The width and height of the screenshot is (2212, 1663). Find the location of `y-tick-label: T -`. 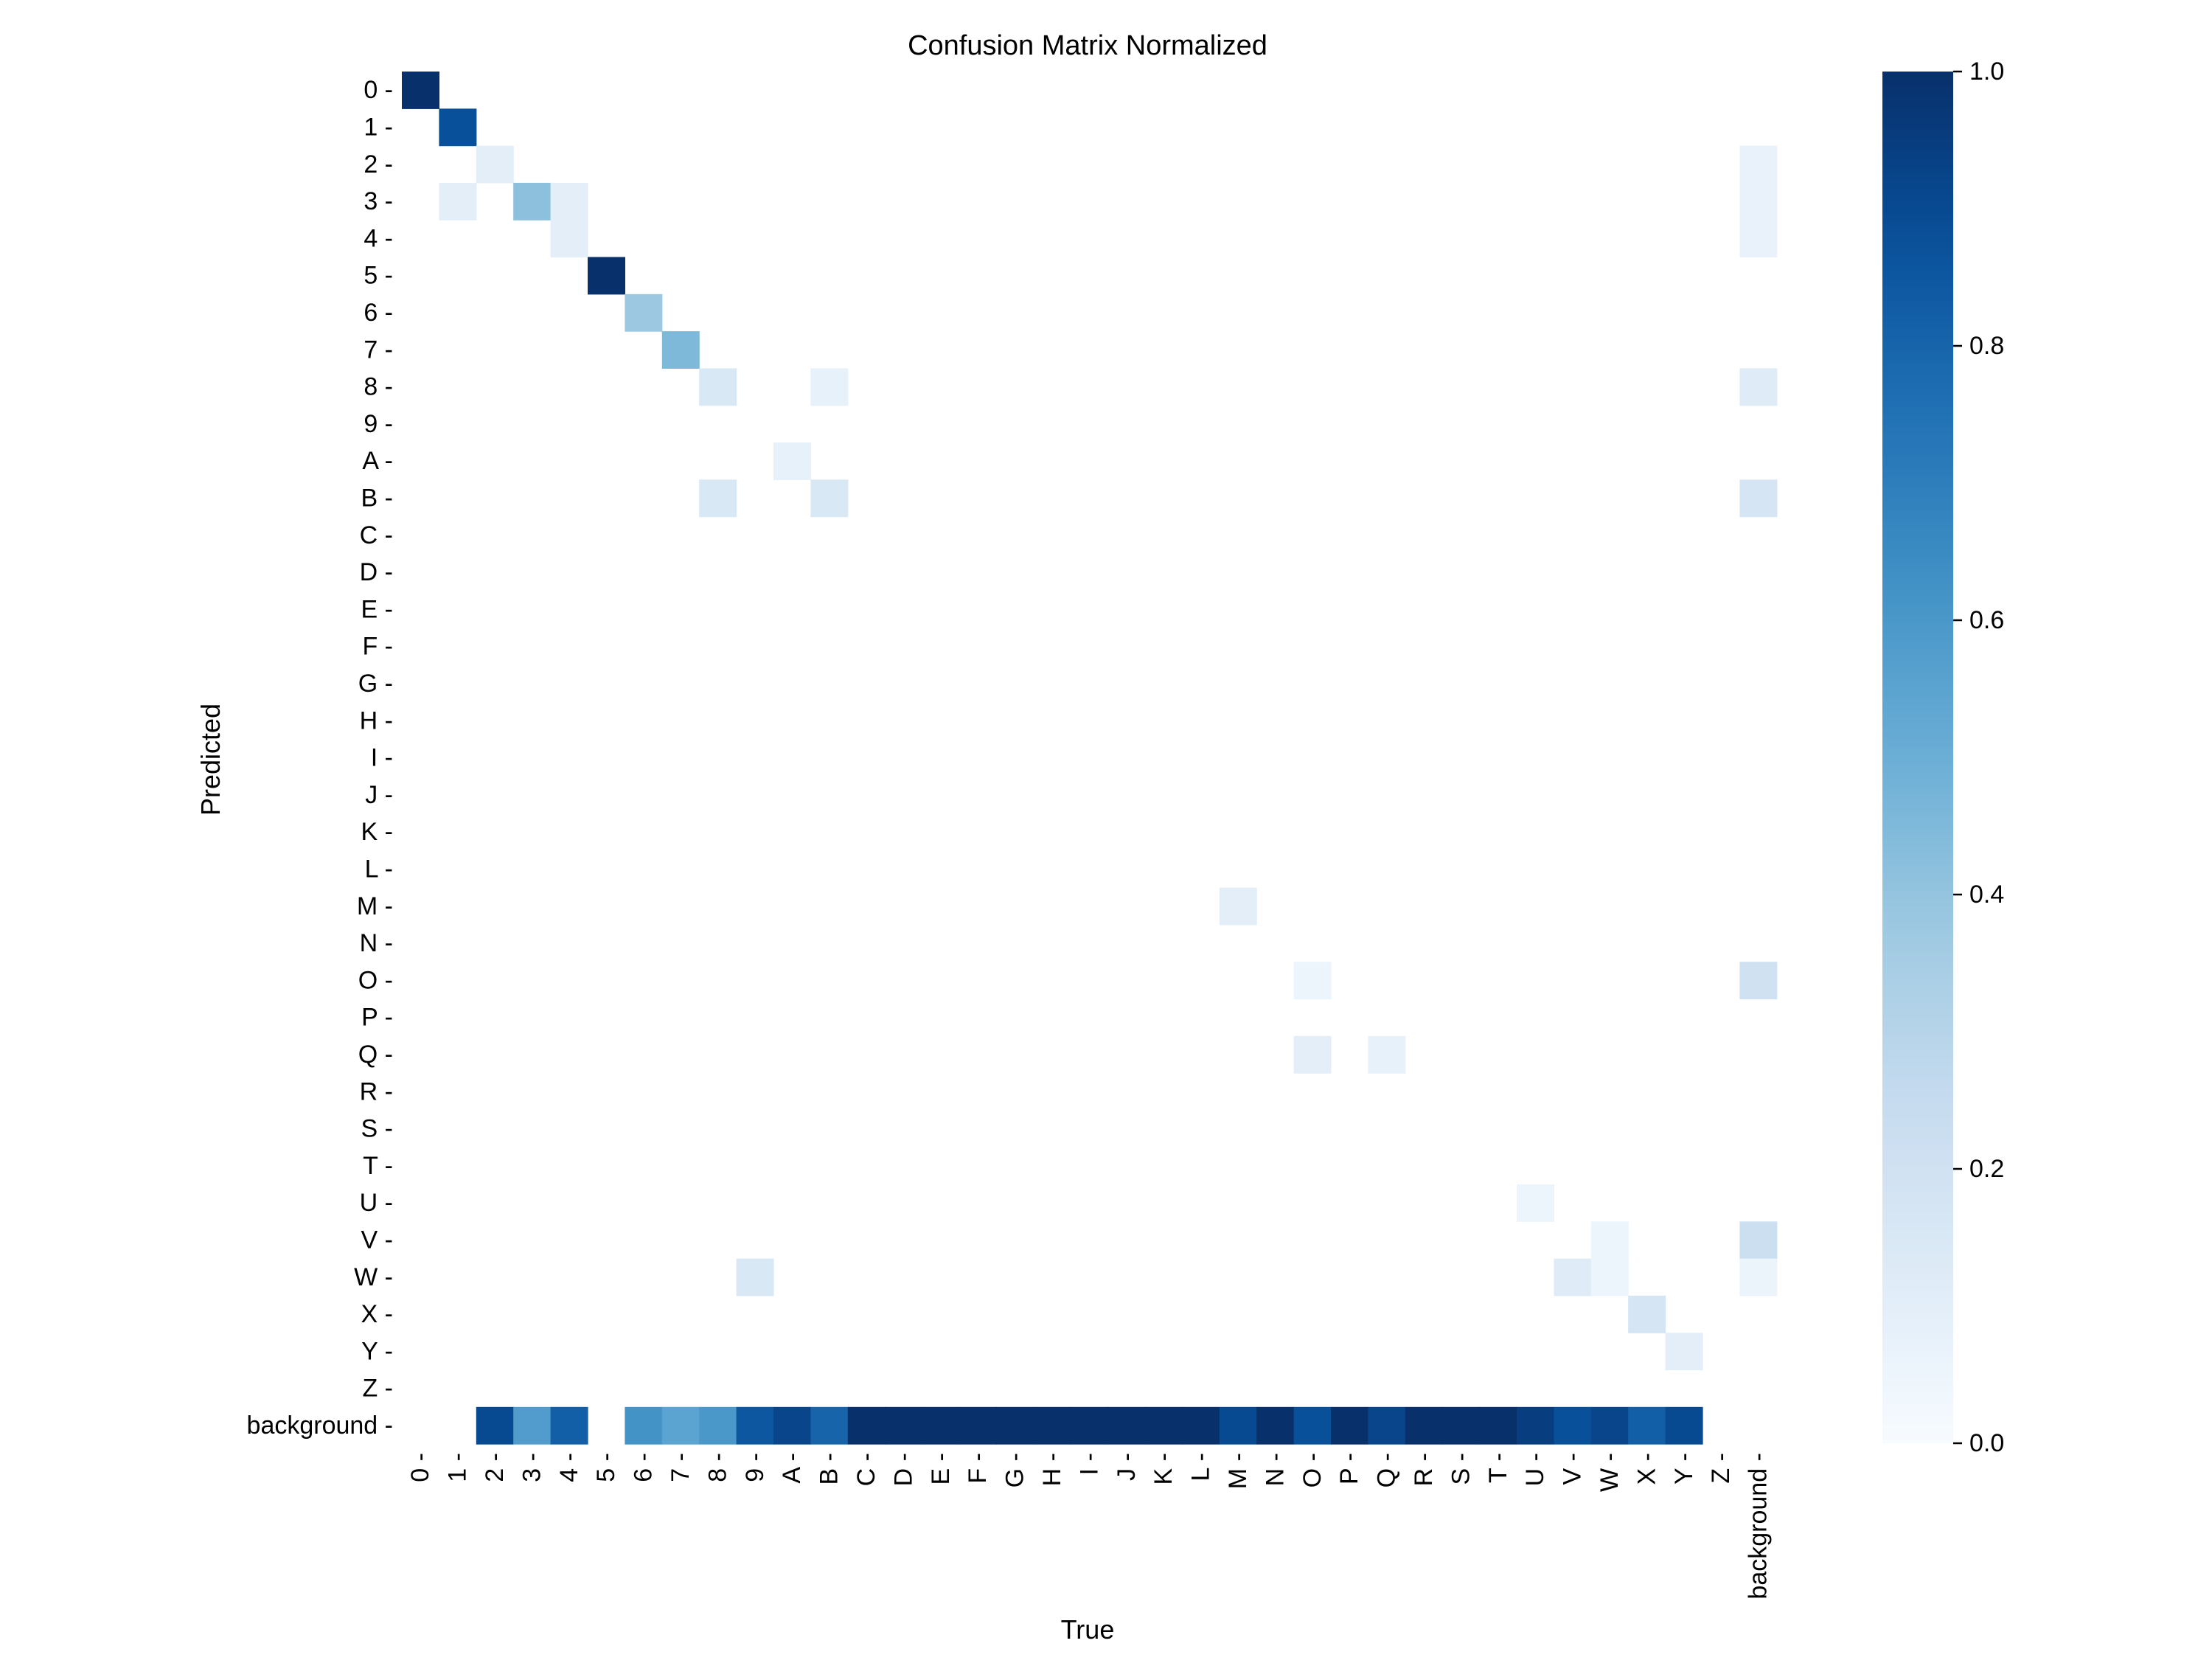

y-tick-label: T - is located at coordinates (378, 1166).